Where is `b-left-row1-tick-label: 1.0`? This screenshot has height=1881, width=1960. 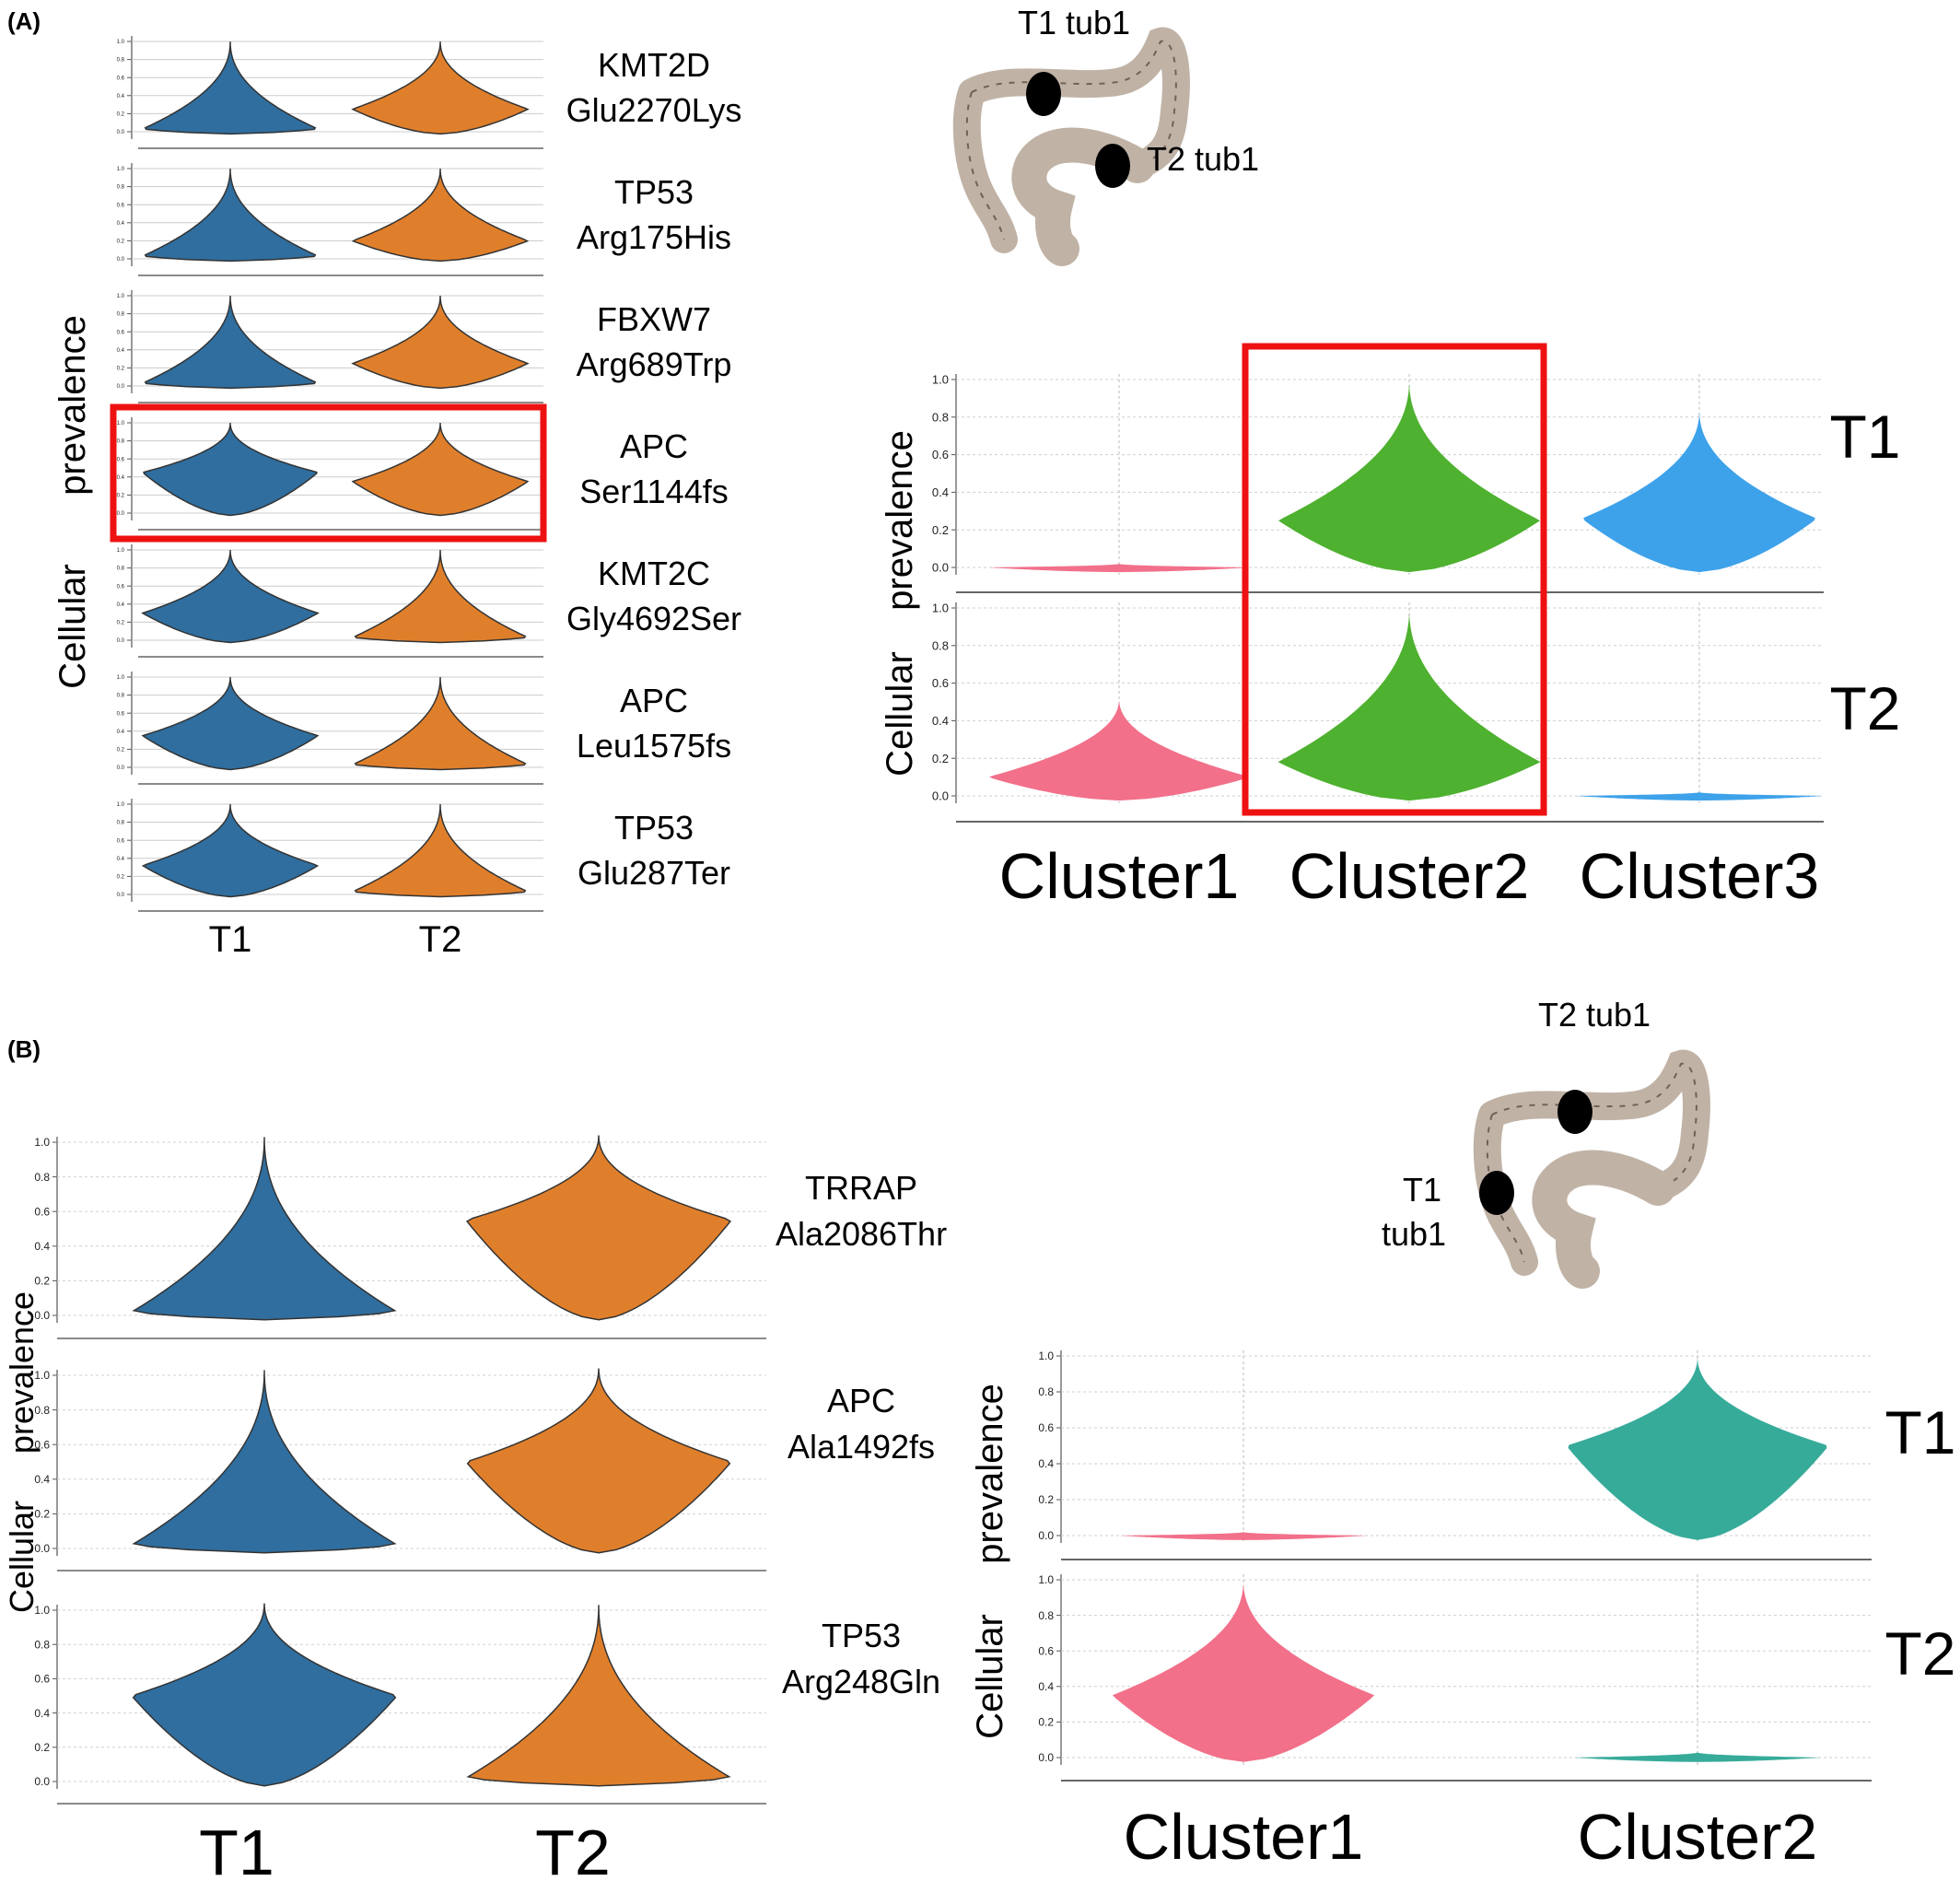
b-left-row1-tick-label: 1.0 is located at coordinates (42, 1142).